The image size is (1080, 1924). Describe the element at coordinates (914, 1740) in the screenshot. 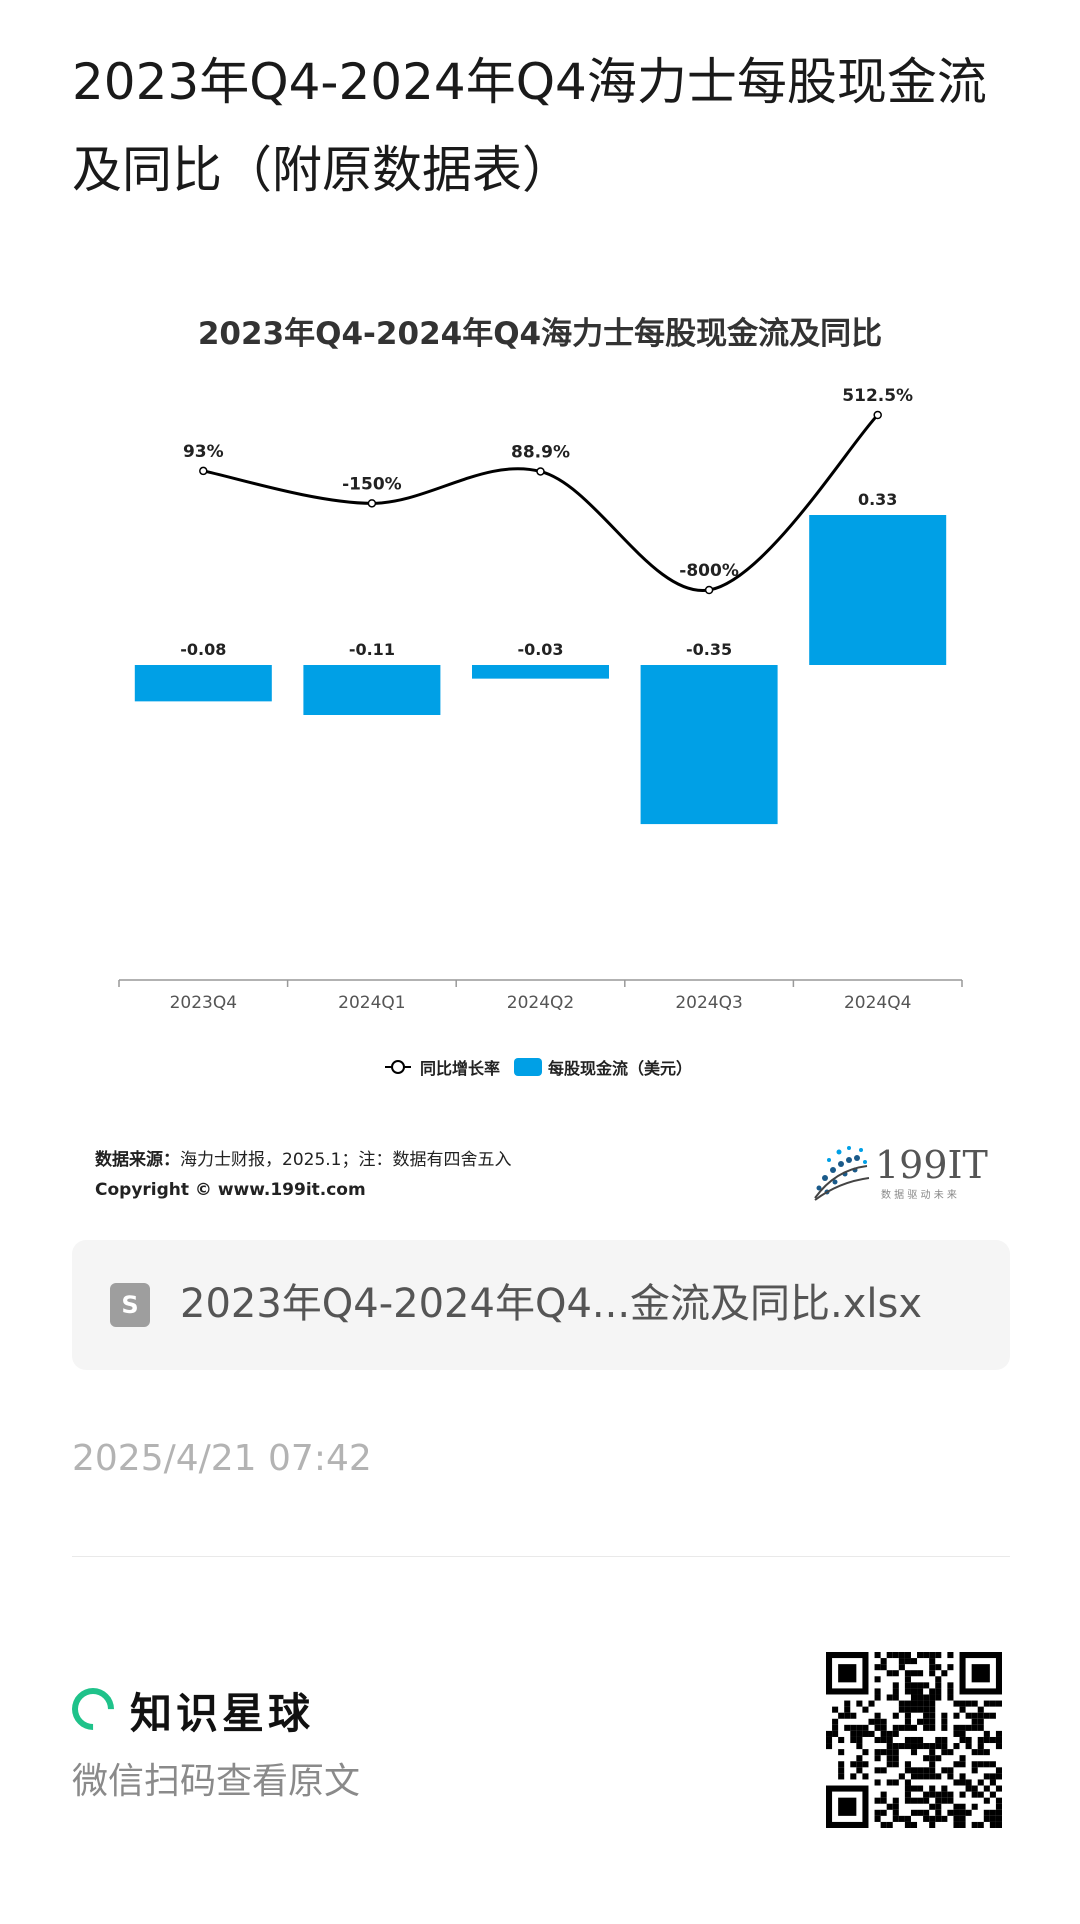

I see `qr-code-icon` at that location.